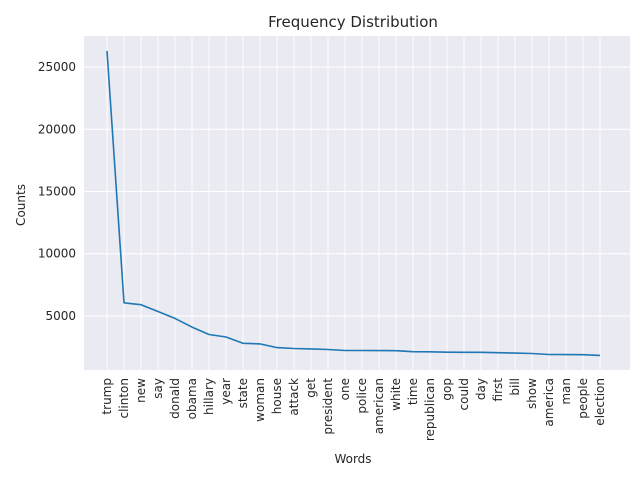 The image size is (640, 480). I want to click on x-tick-label: bill, so click(515, 387).